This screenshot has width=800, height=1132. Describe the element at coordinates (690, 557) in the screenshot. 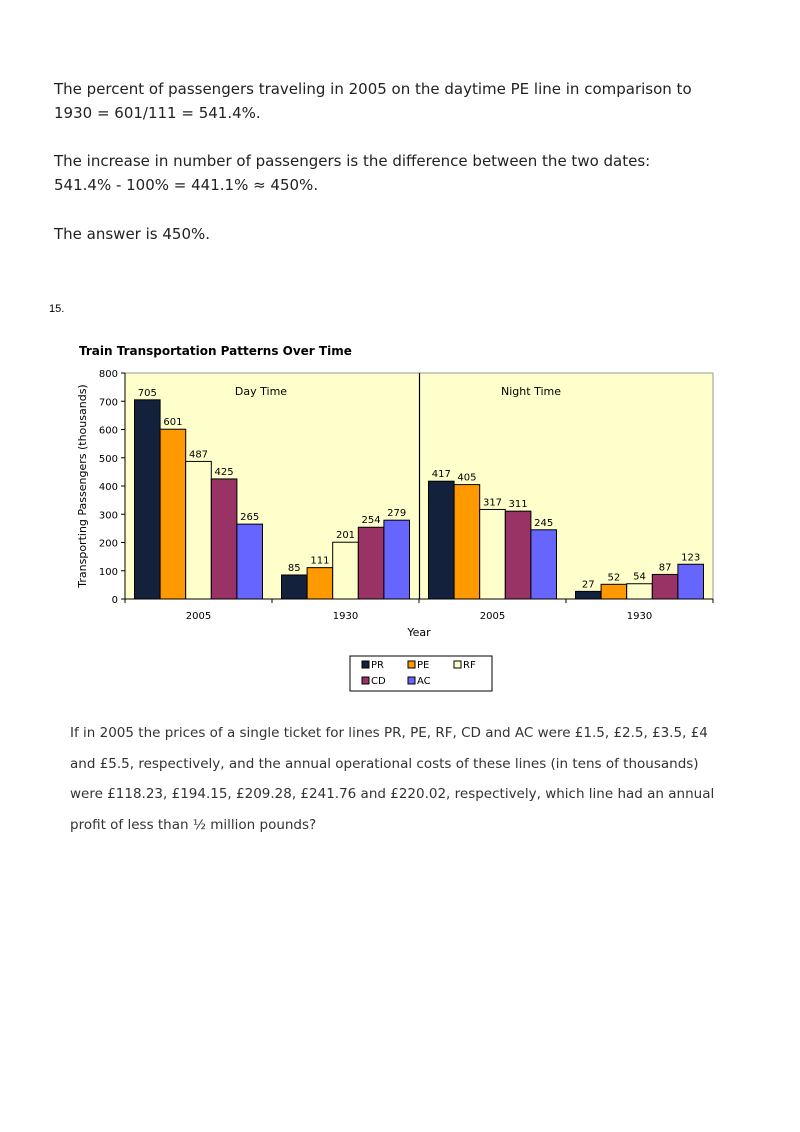

I see `data-label: 123` at that location.